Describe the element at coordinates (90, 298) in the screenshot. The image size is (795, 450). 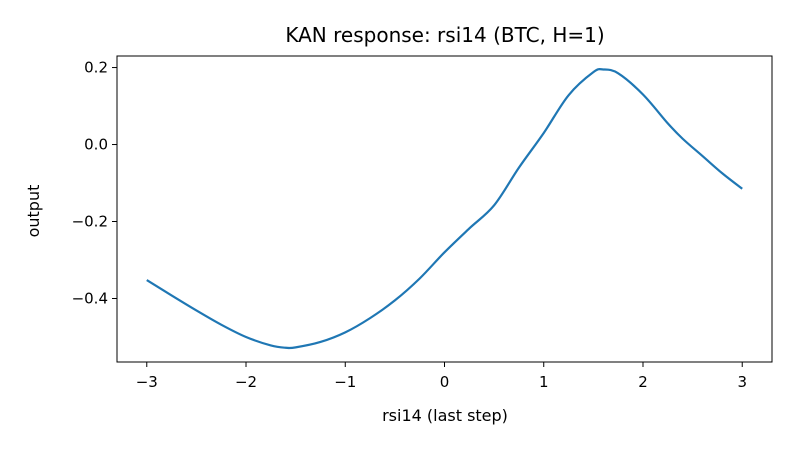
I see `y-tick-label: −0.4` at that location.